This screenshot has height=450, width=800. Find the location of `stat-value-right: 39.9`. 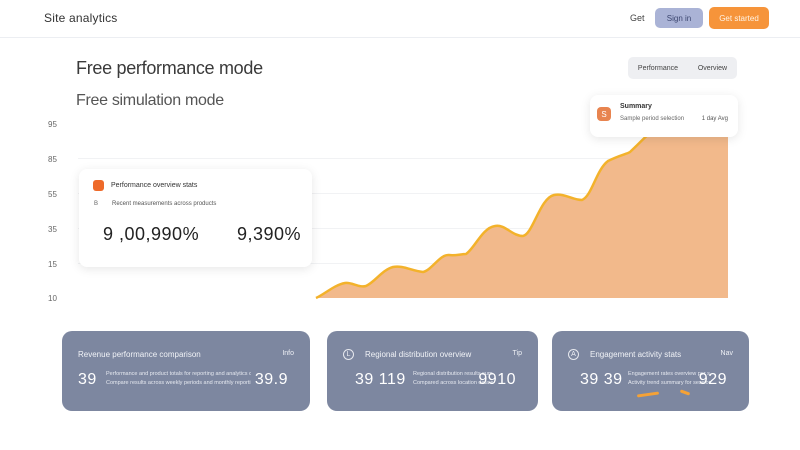

stat-value-right: 39.9 is located at coordinates (271, 379).